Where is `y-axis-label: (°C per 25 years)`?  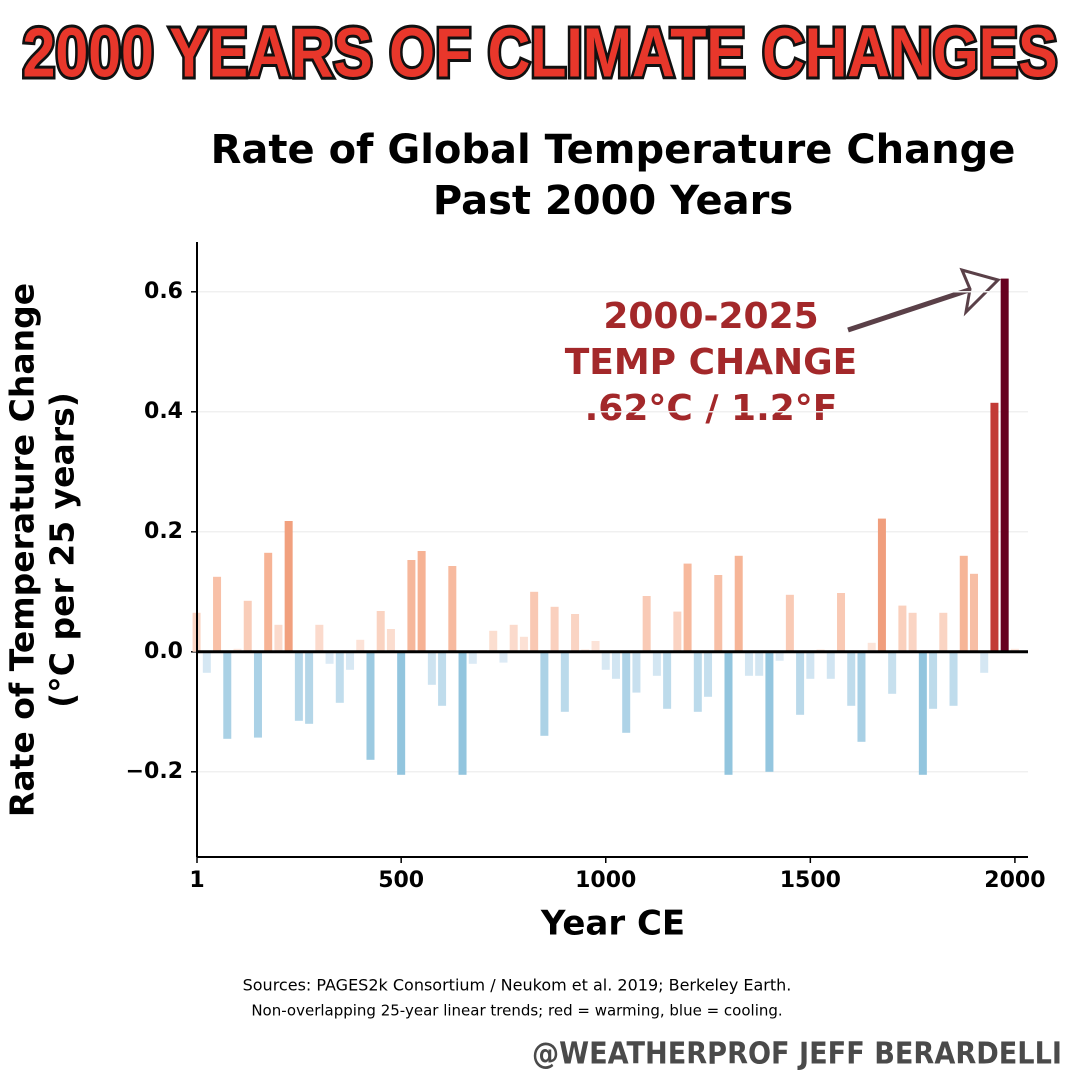 y-axis-label: (°C per 25 years) is located at coordinates (62, 550).